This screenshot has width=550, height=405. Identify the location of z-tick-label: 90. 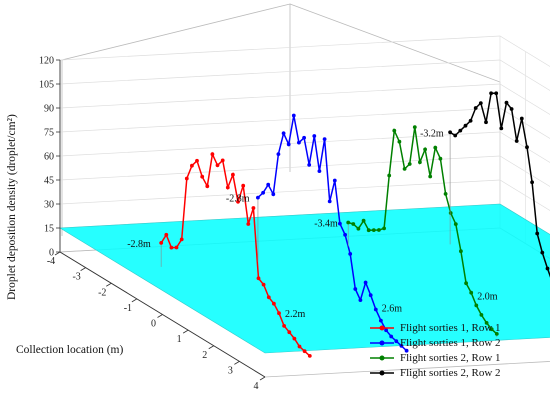
(49, 109).